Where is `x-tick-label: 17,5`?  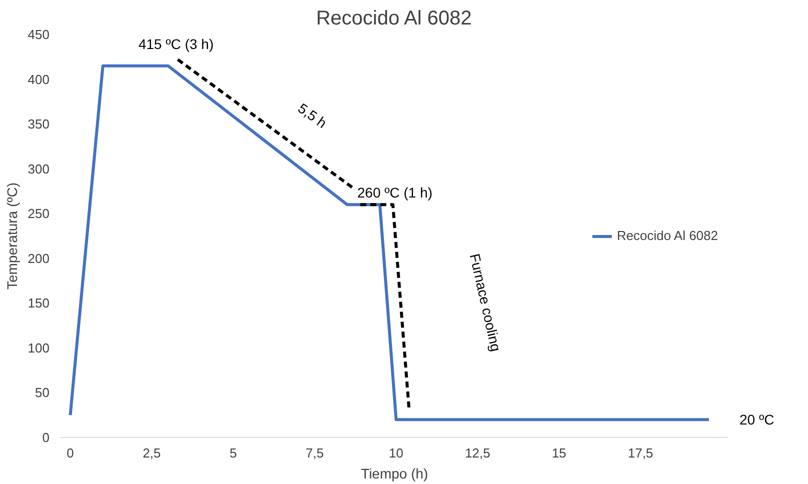
x-tick-label: 17,5 is located at coordinates (641, 453).